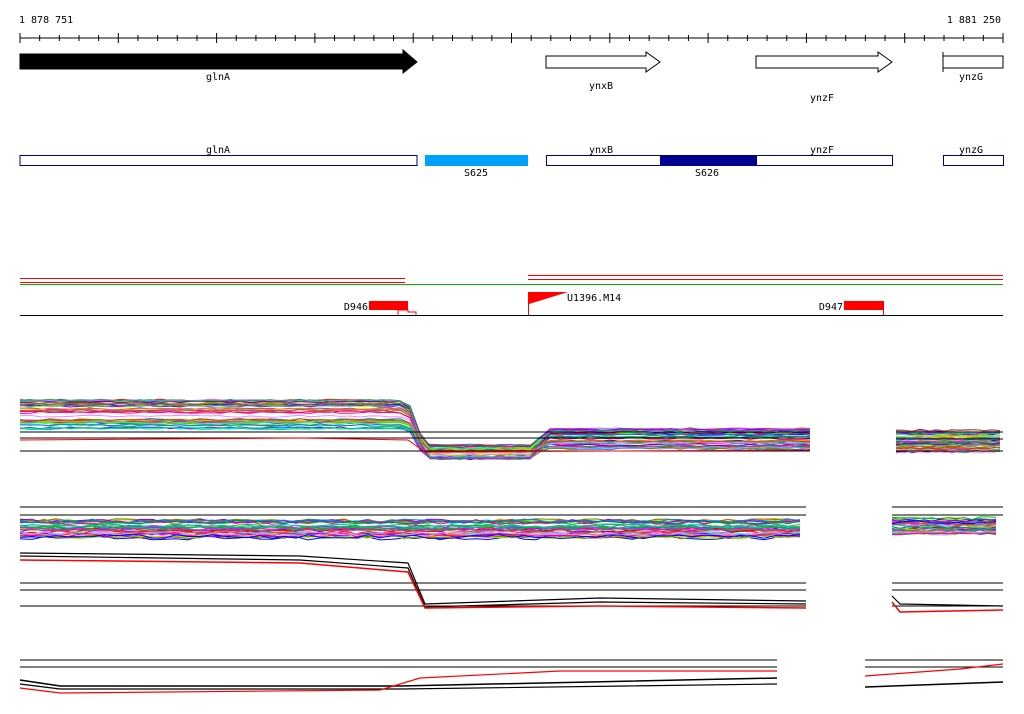 This screenshot has width=1024, height=714. I want to click on segment-label-glnA: glnA, so click(218, 150).